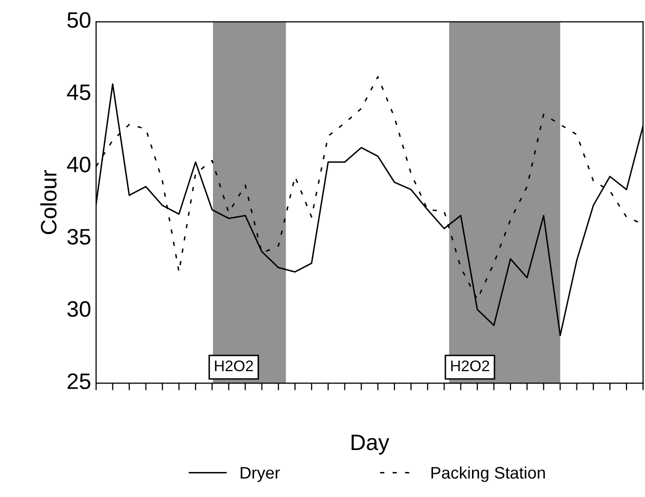 The width and height of the screenshot is (645, 497). Describe the element at coordinates (488, 474) in the screenshot. I see `legend-label: Packing Station` at that location.